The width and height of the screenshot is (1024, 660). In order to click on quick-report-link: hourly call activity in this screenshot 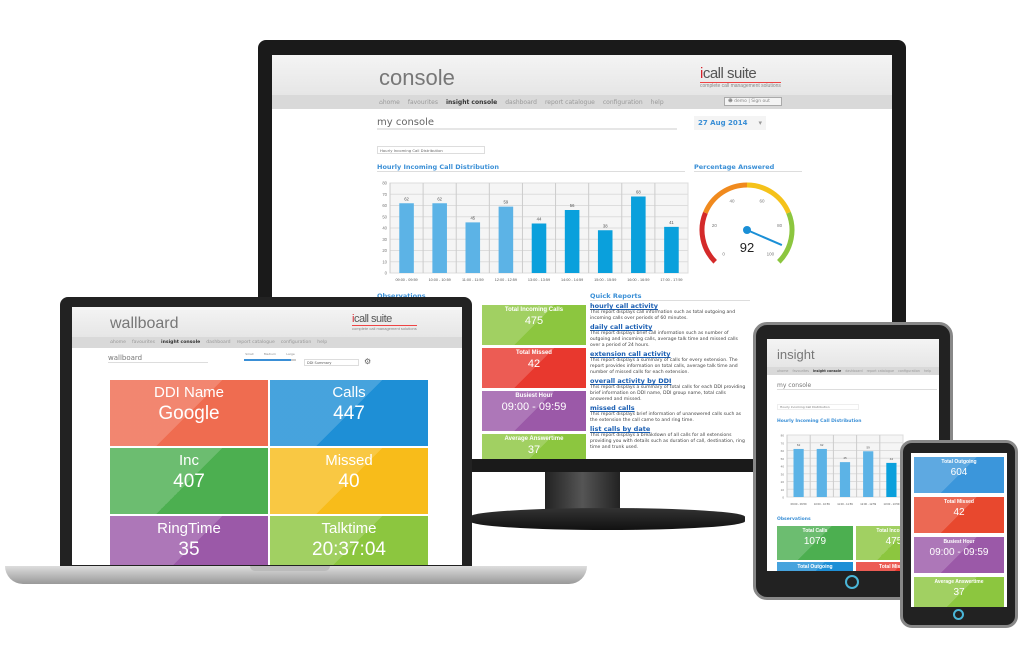, I will do `click(624, 306)`.